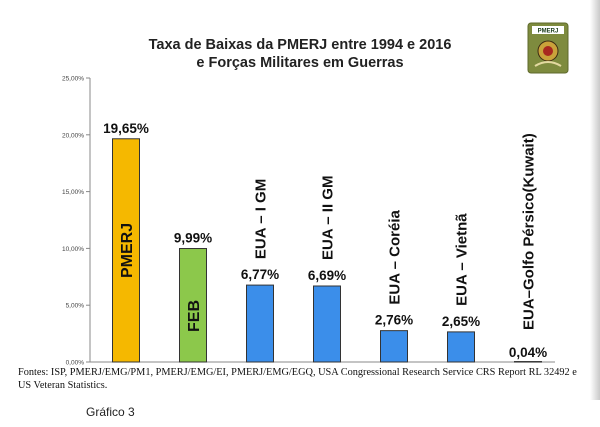 This screenshot has height=427, width=600. What do you see at coordinates (126, 128) in the screenshot?
I see `value-label: 19,65%` at bounding box center [126, 128].